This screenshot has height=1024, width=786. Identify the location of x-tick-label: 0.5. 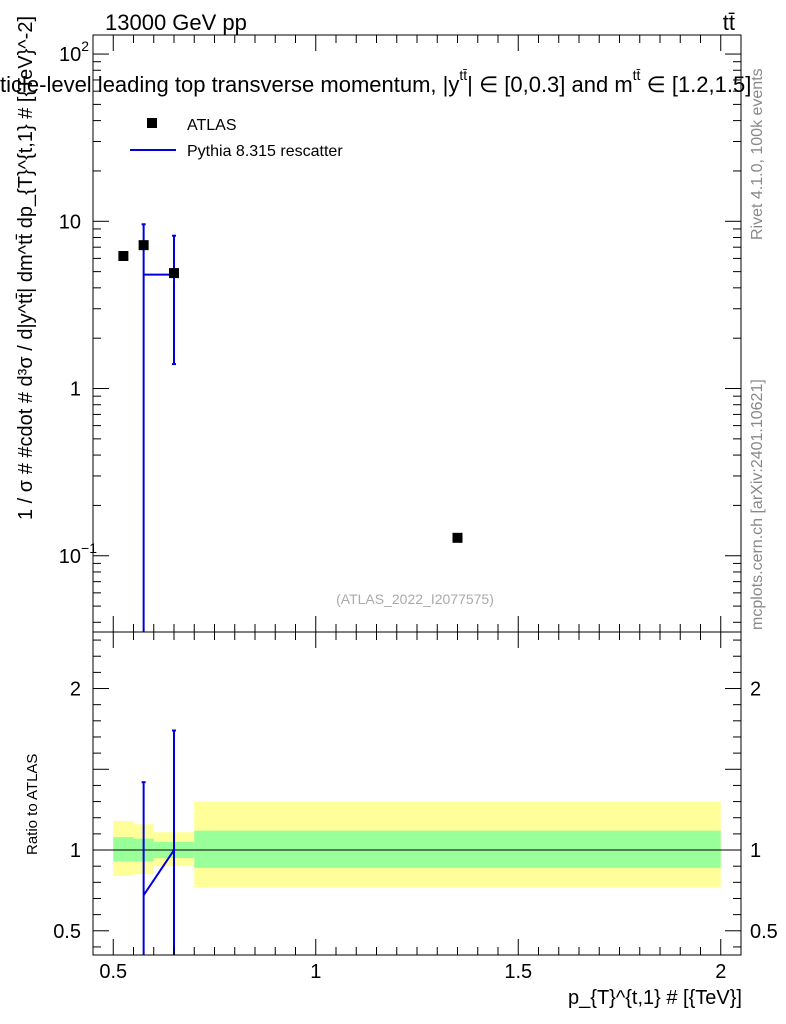
(113, 972).